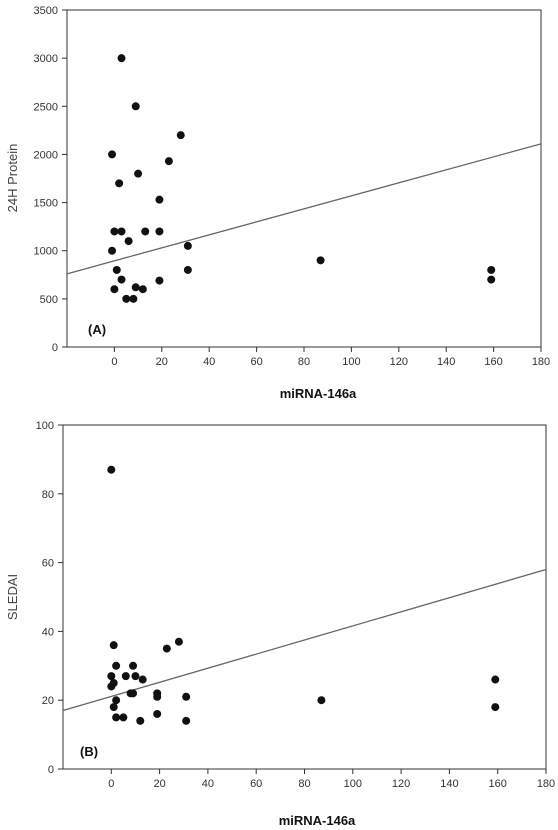 The height and width of the screenshot is (830, 558). What do you see at coordinates (546, 784) in the screenshot?
I see `x-tick-label-b: 180` at bounding box center [546, 784].